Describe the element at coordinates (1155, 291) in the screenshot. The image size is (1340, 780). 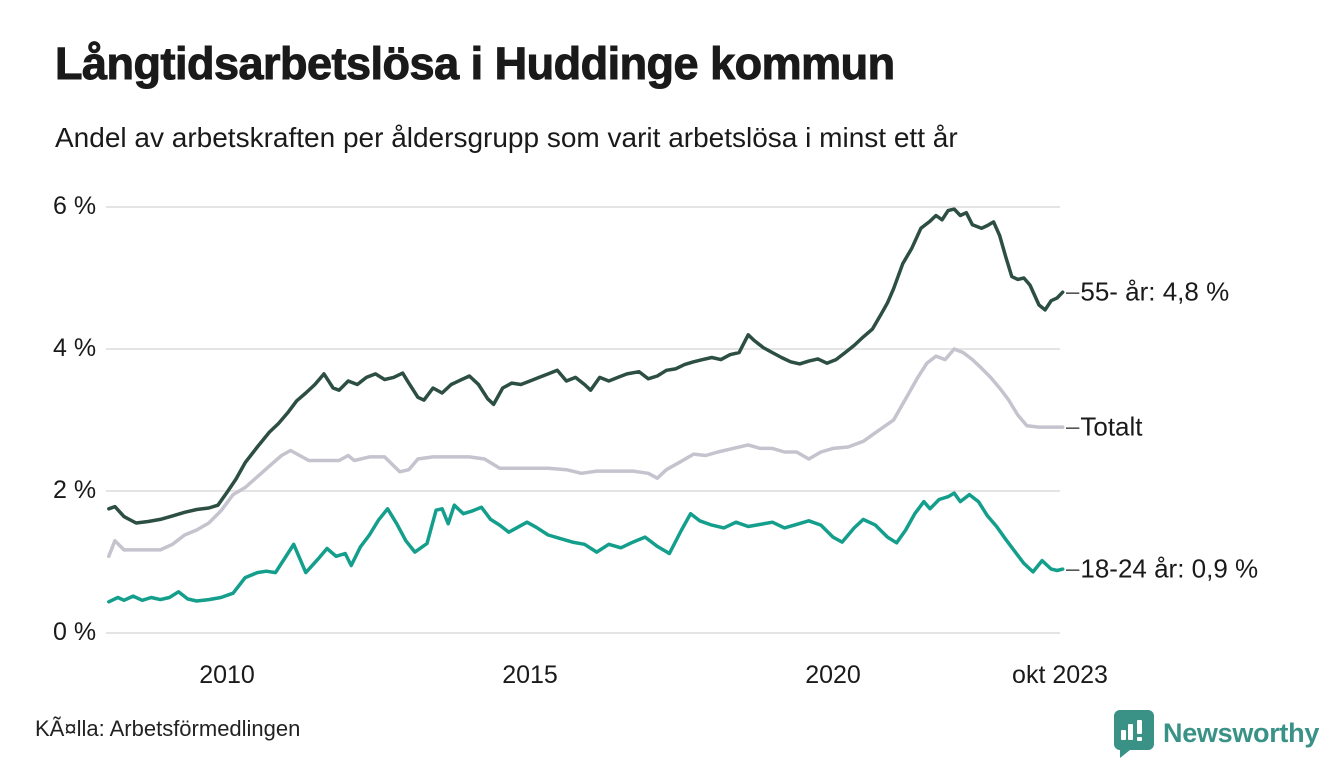
I see `end-label-text: 55- år: 4,8 %` at that location.